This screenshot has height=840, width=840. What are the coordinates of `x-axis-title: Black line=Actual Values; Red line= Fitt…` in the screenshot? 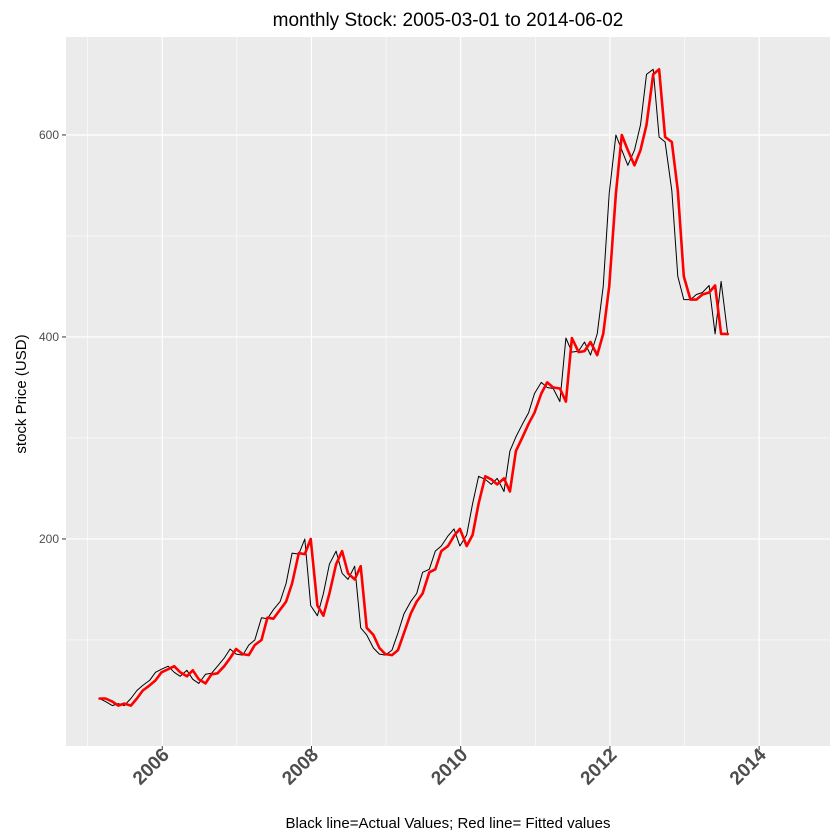 It's located at (448, 823).